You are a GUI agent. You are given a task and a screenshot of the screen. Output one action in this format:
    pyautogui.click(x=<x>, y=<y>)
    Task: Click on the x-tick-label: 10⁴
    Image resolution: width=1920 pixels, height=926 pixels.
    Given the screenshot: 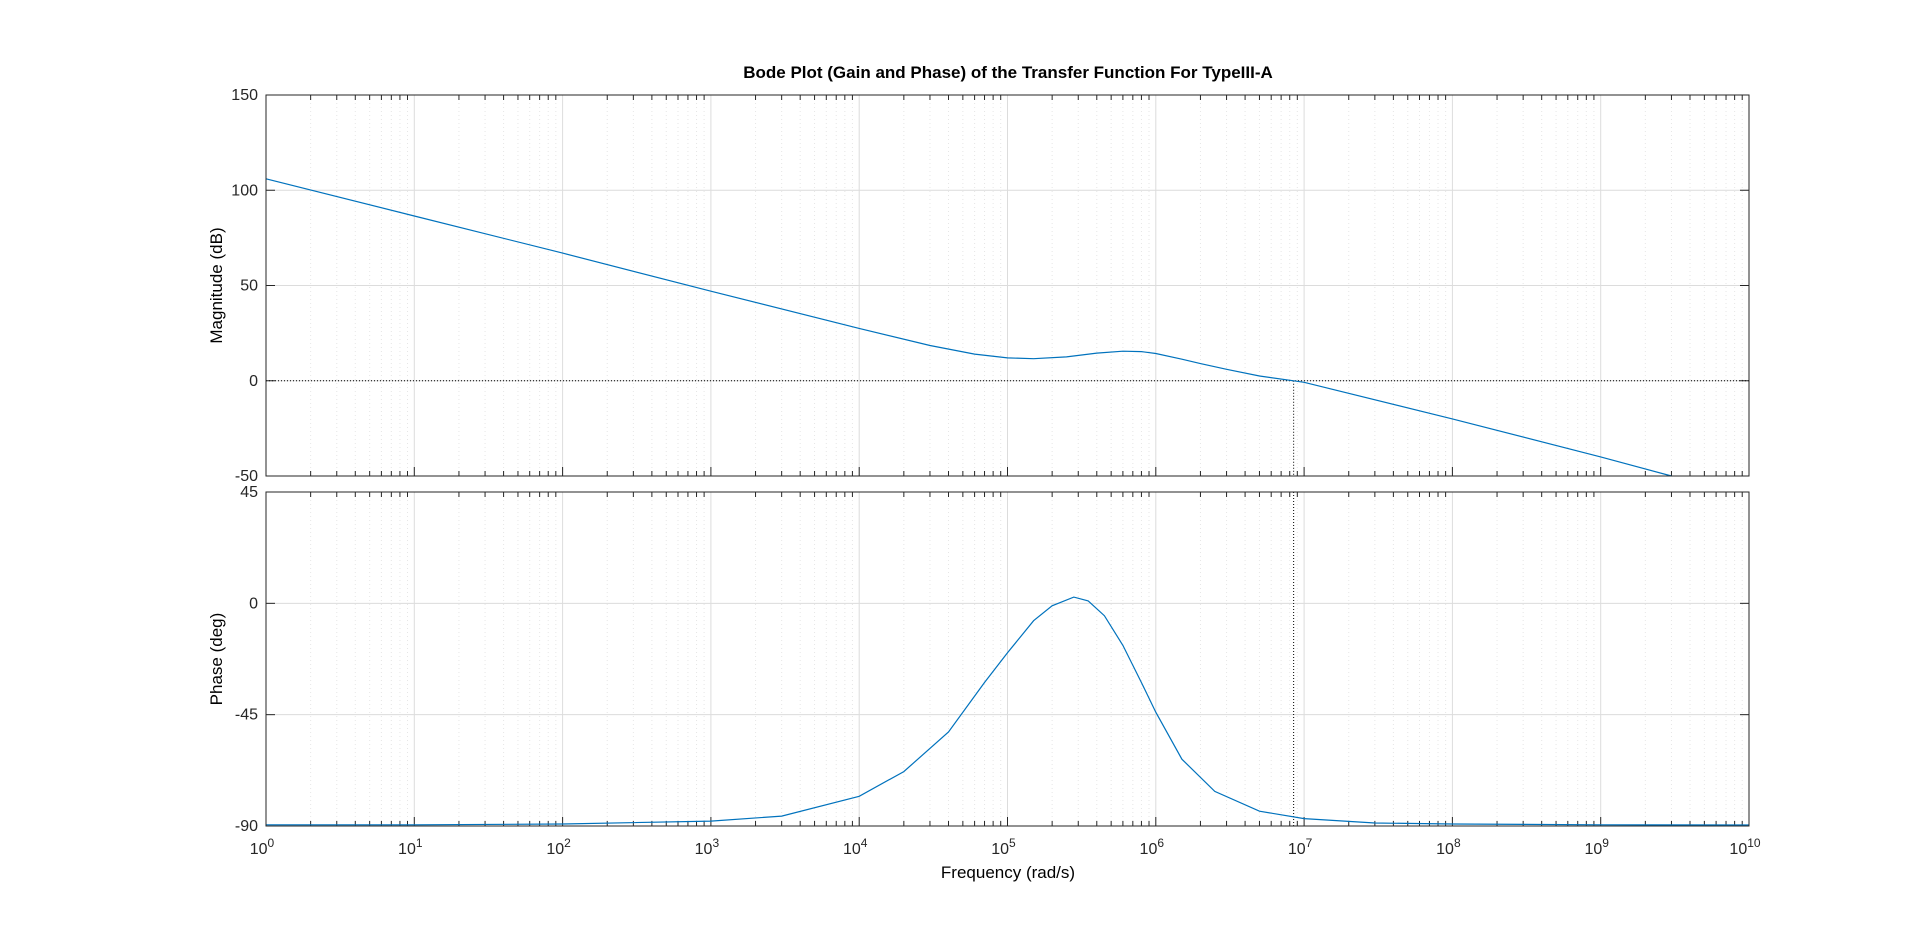 What is the action you would take?
    pyautogui.click(x=855, y=847)
    